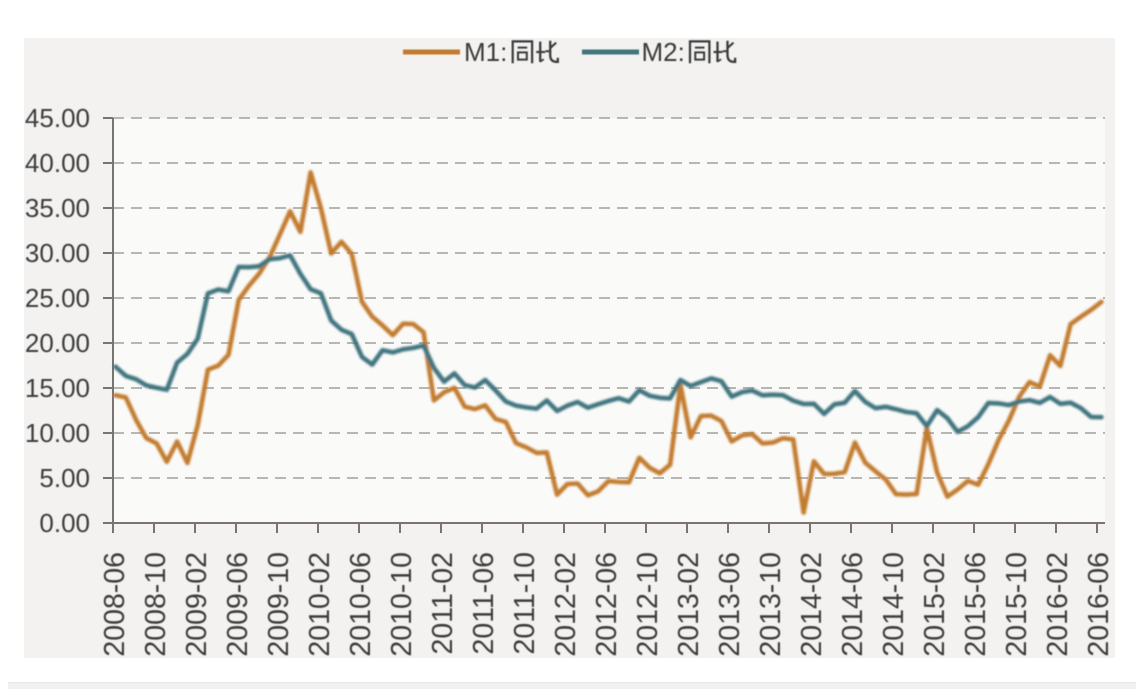  I want to click on svg-text: 20.00, so click(57, 343).